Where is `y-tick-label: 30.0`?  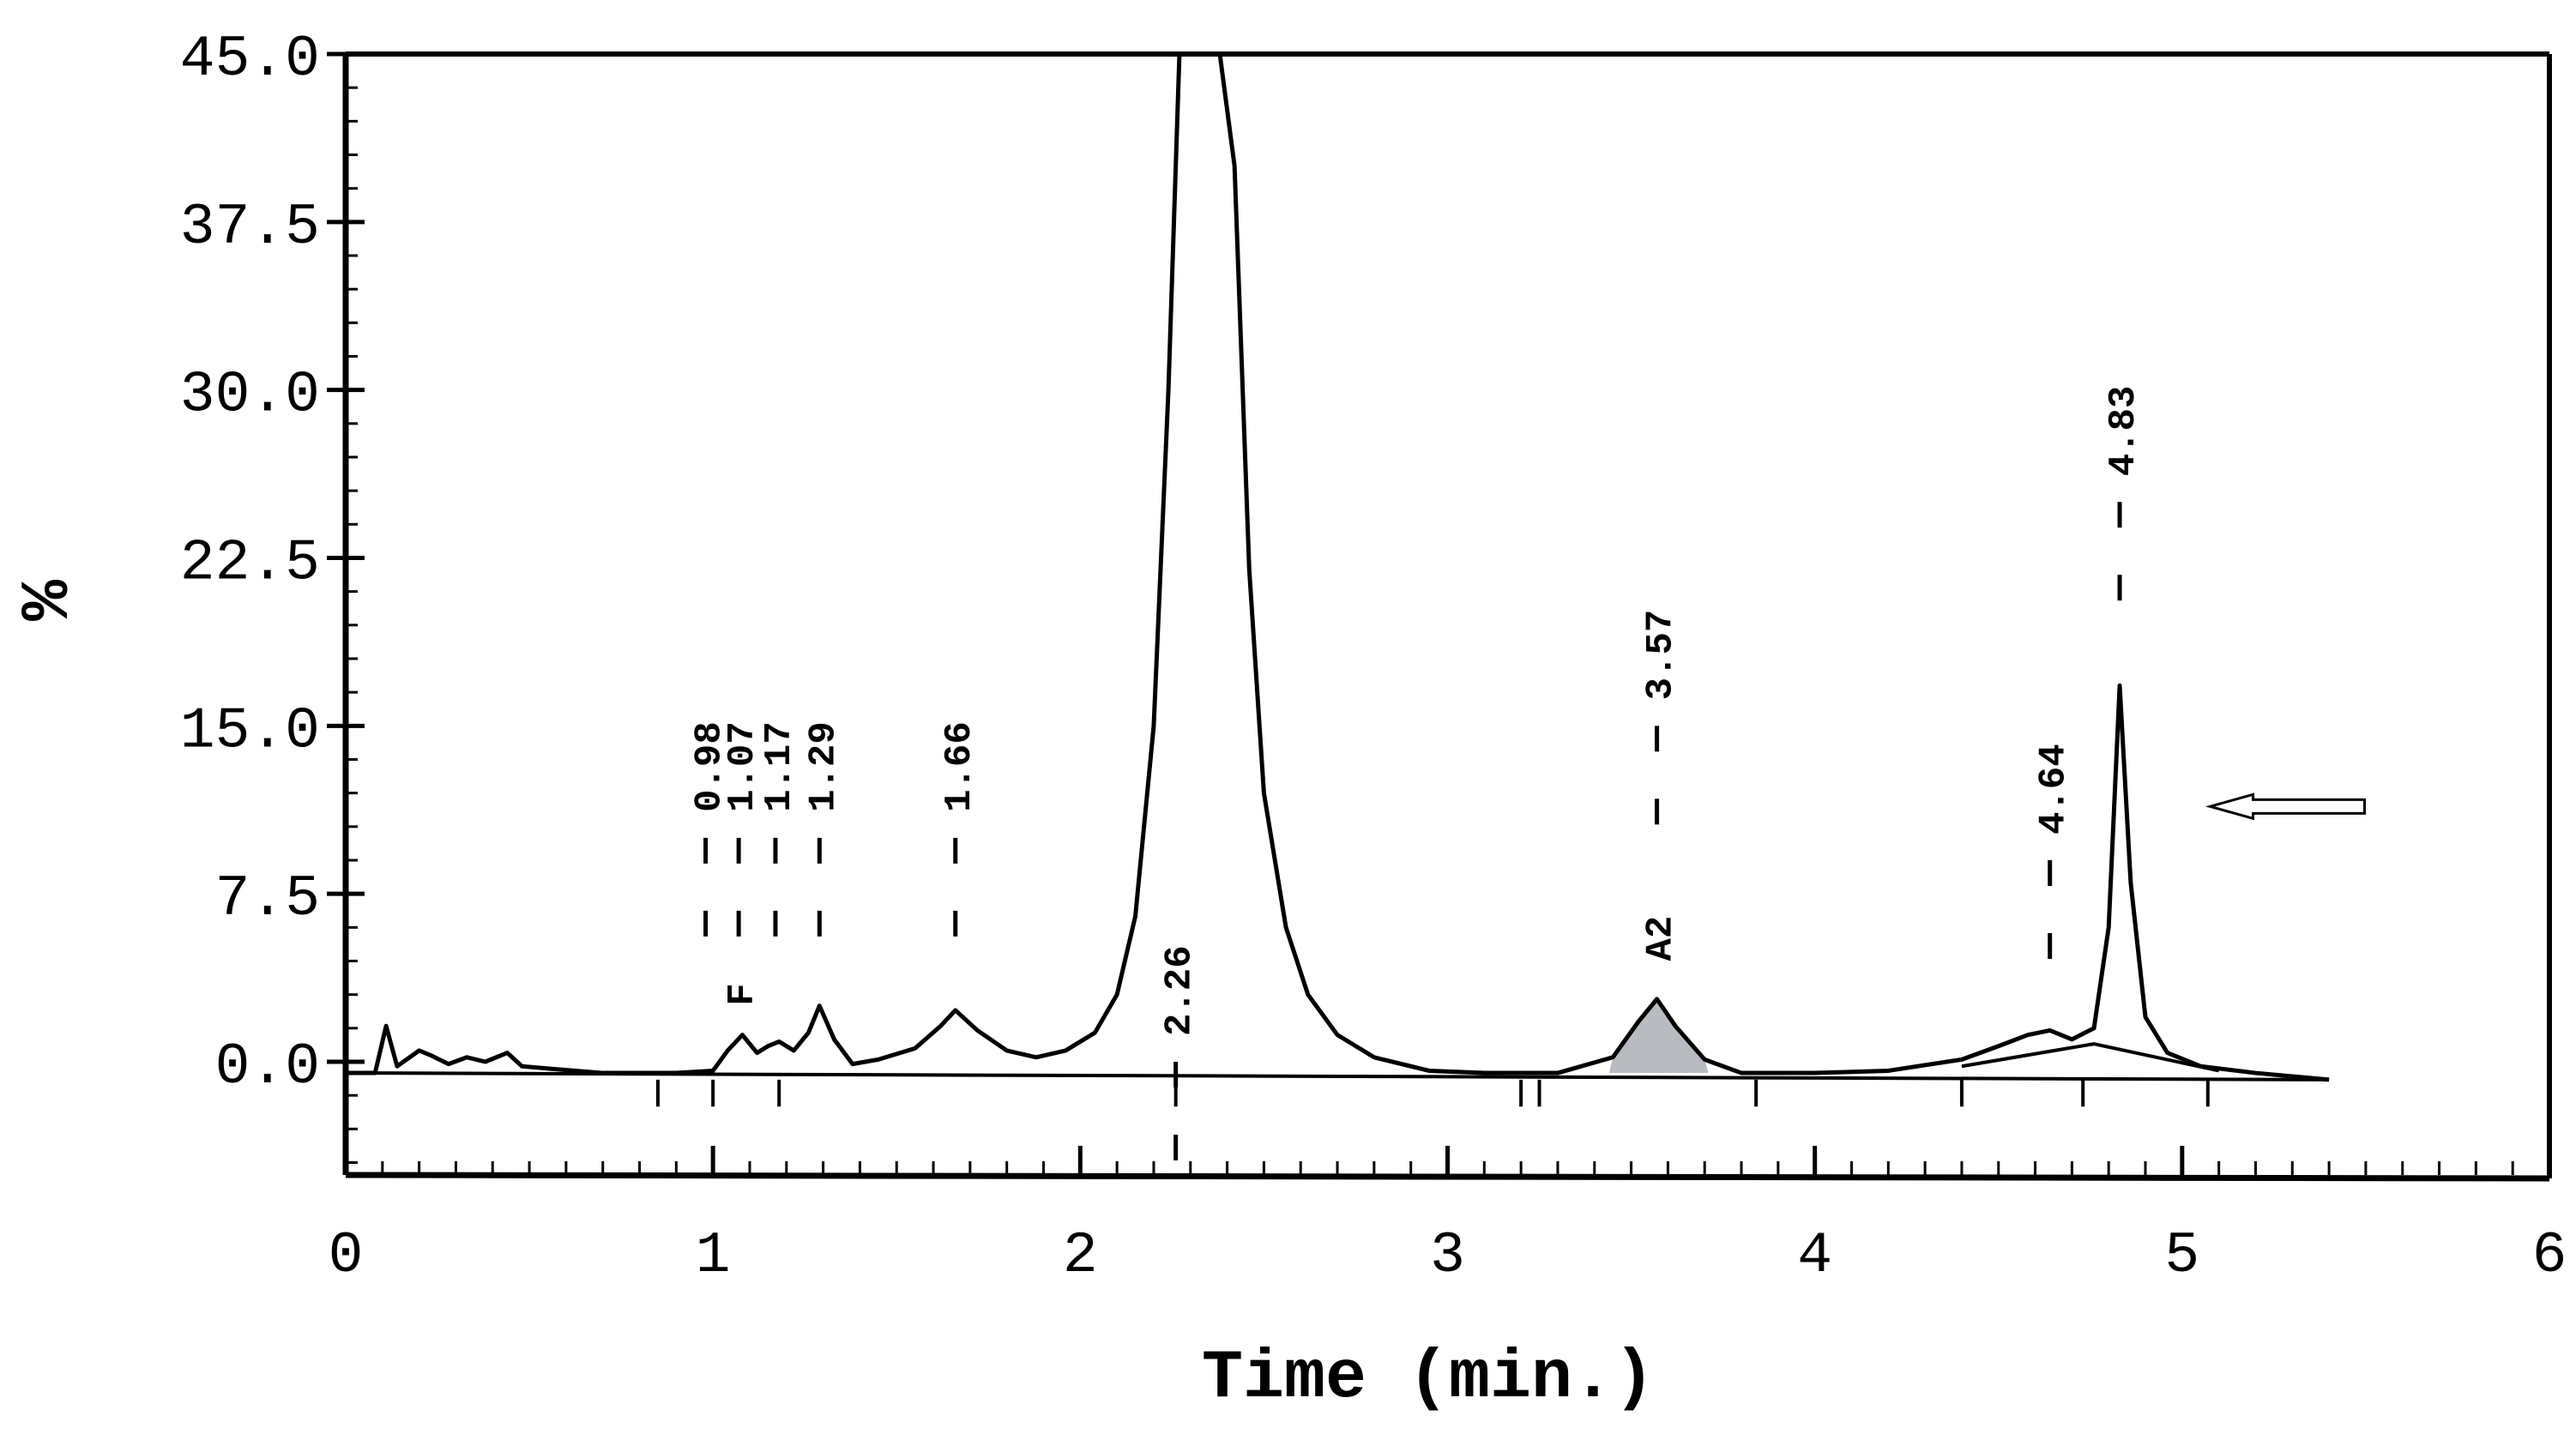
y-tick-label: 30.0 is located at coordinates (250, 396).